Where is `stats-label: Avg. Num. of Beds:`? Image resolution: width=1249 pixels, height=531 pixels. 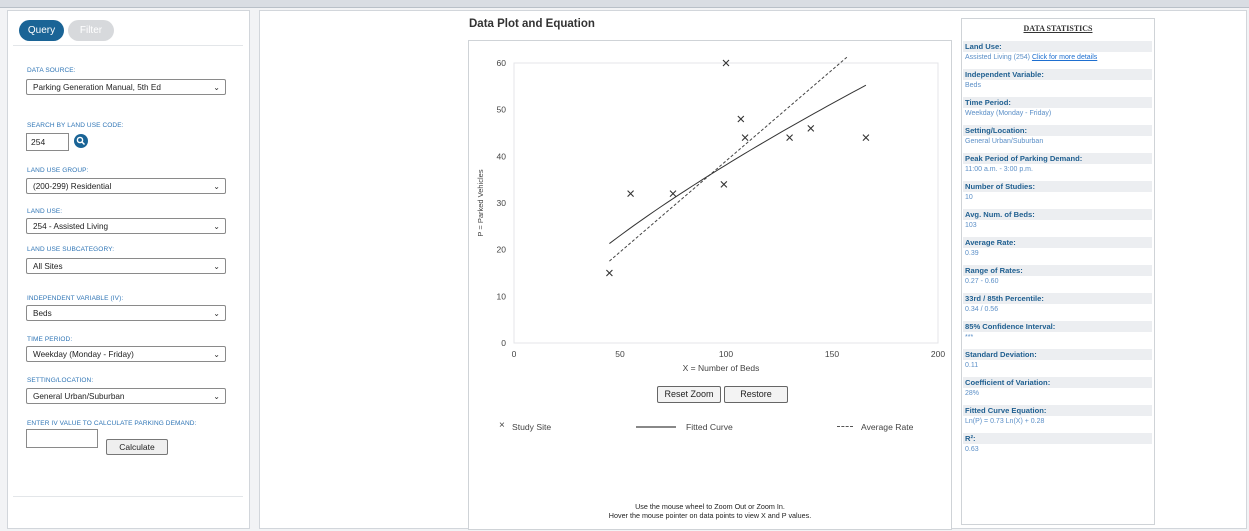 stats-label: Avg. Num. of Beds: is located at coordinates (1057, 214).